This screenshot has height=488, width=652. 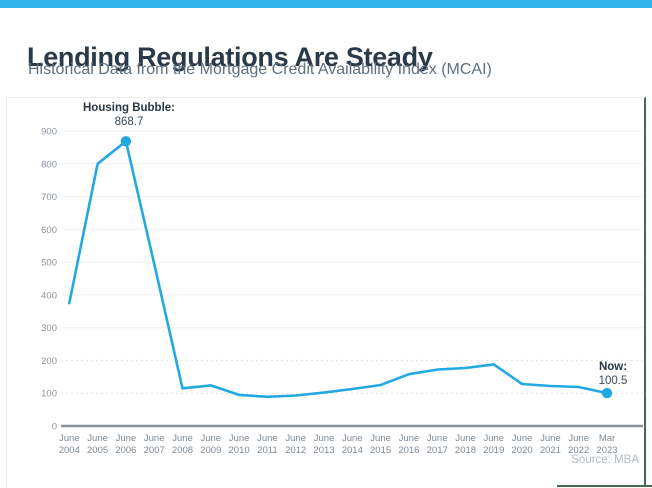 I want to click on x-tick-label: June 2005, so click(x=97, y=444).